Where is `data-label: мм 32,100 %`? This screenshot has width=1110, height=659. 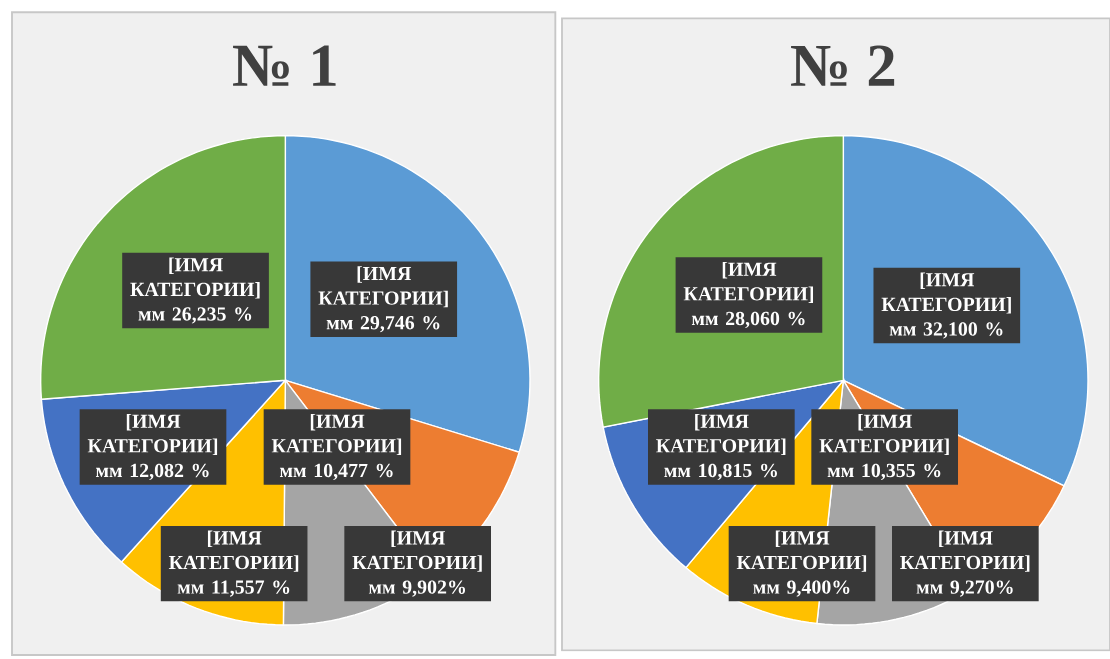
data-label: мм 32,100 % is located at coordinates (946, 330).